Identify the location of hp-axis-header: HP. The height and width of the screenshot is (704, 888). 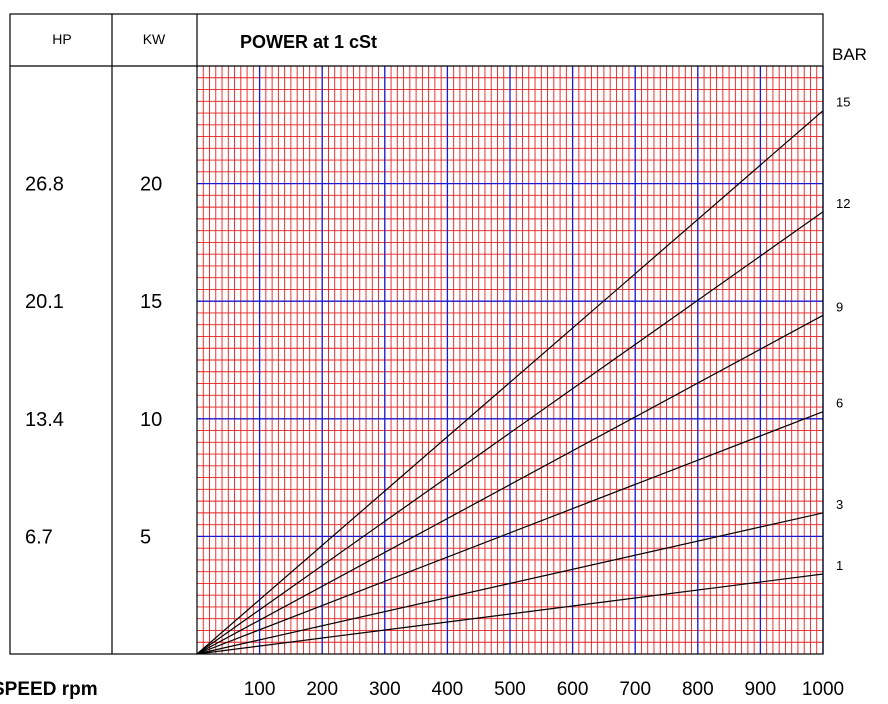
(61, 39).